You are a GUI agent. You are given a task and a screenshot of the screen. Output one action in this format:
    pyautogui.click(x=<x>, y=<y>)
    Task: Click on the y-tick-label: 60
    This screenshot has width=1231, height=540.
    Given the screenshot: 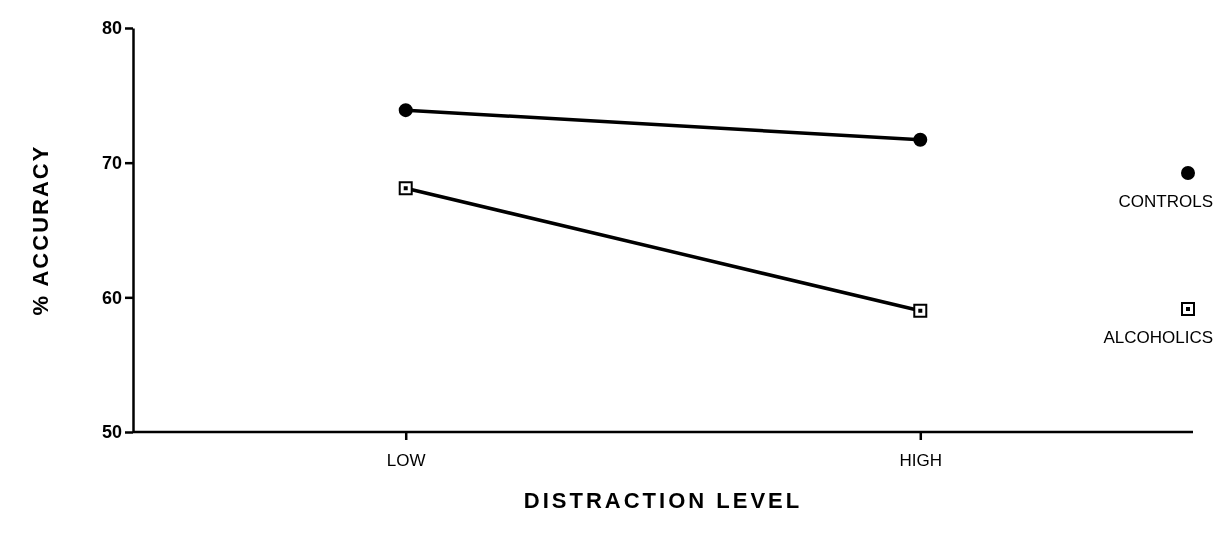 What is the action you would take?
    pyautogui.click(x=111, y=297)
    